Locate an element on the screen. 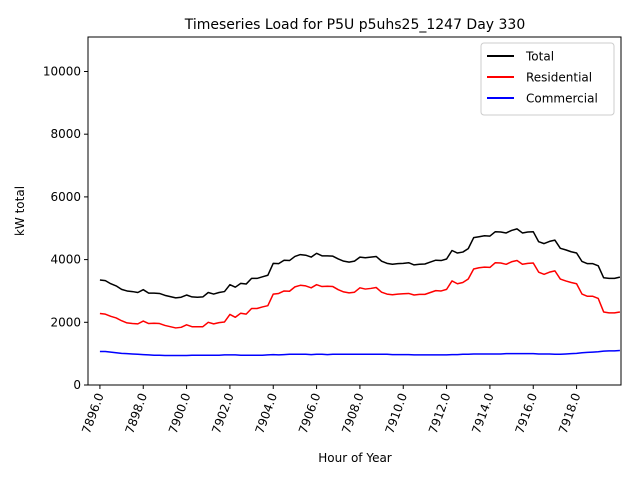  legend-label-commercial: Commercial is located at coordinates (562, 99).